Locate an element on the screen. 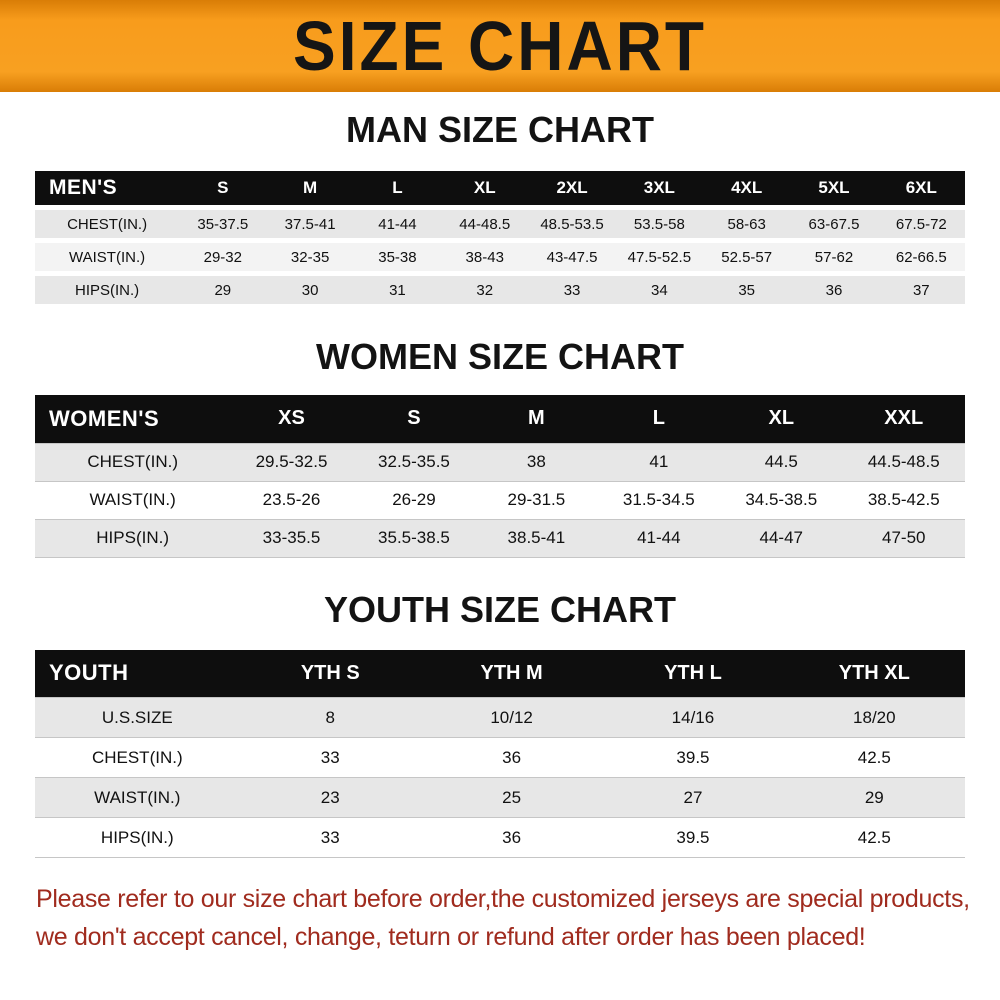 The width and height of the screenshot is (1000, 1000). table-header-row: WOMEN'S XS S M L XL XXL is located at coordinates (500, 419).